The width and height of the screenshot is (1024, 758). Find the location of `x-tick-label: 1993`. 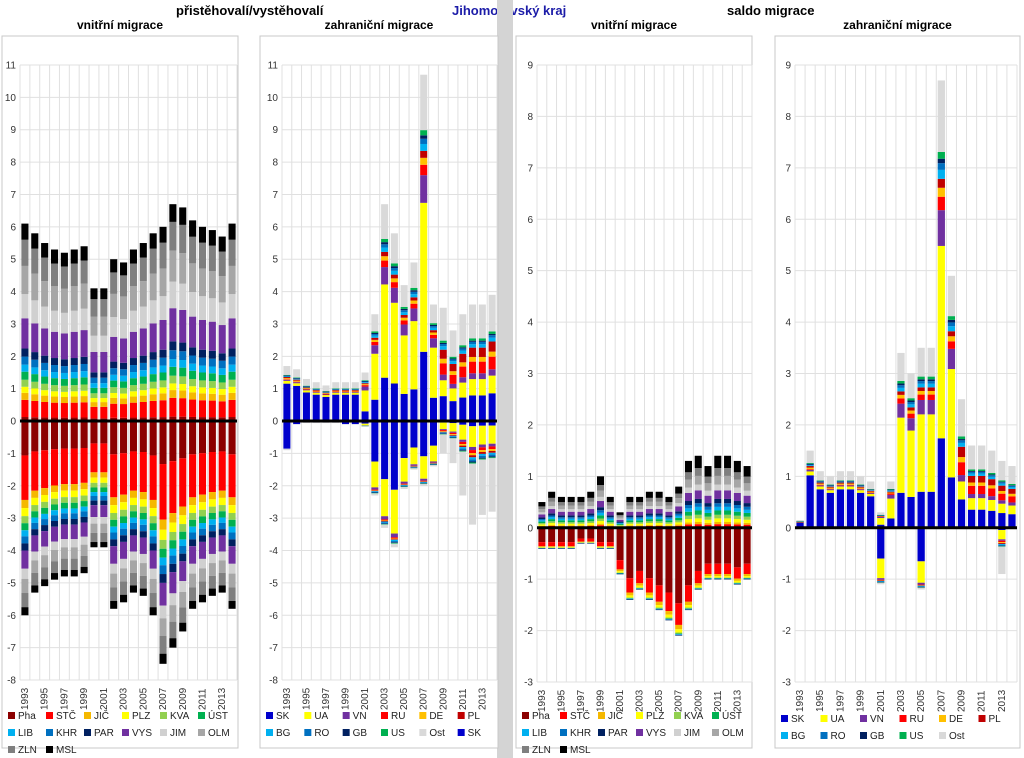

x-tick-label: 1993 is located at coordinates (287, 698).